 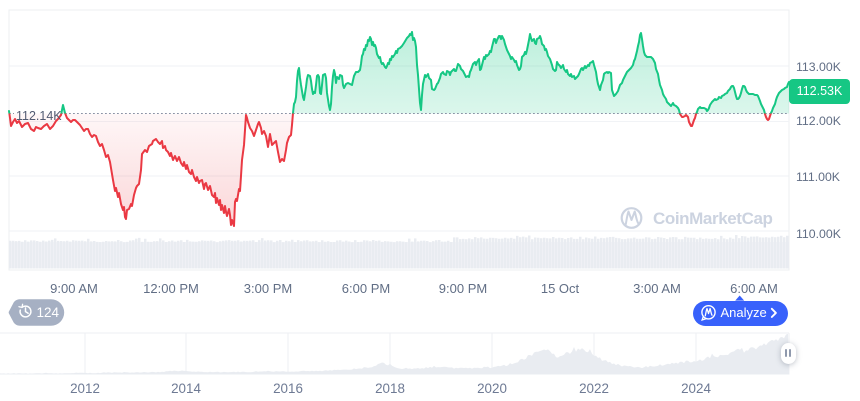 I want to click on svg-text: 124, so click(x=48, y=312).